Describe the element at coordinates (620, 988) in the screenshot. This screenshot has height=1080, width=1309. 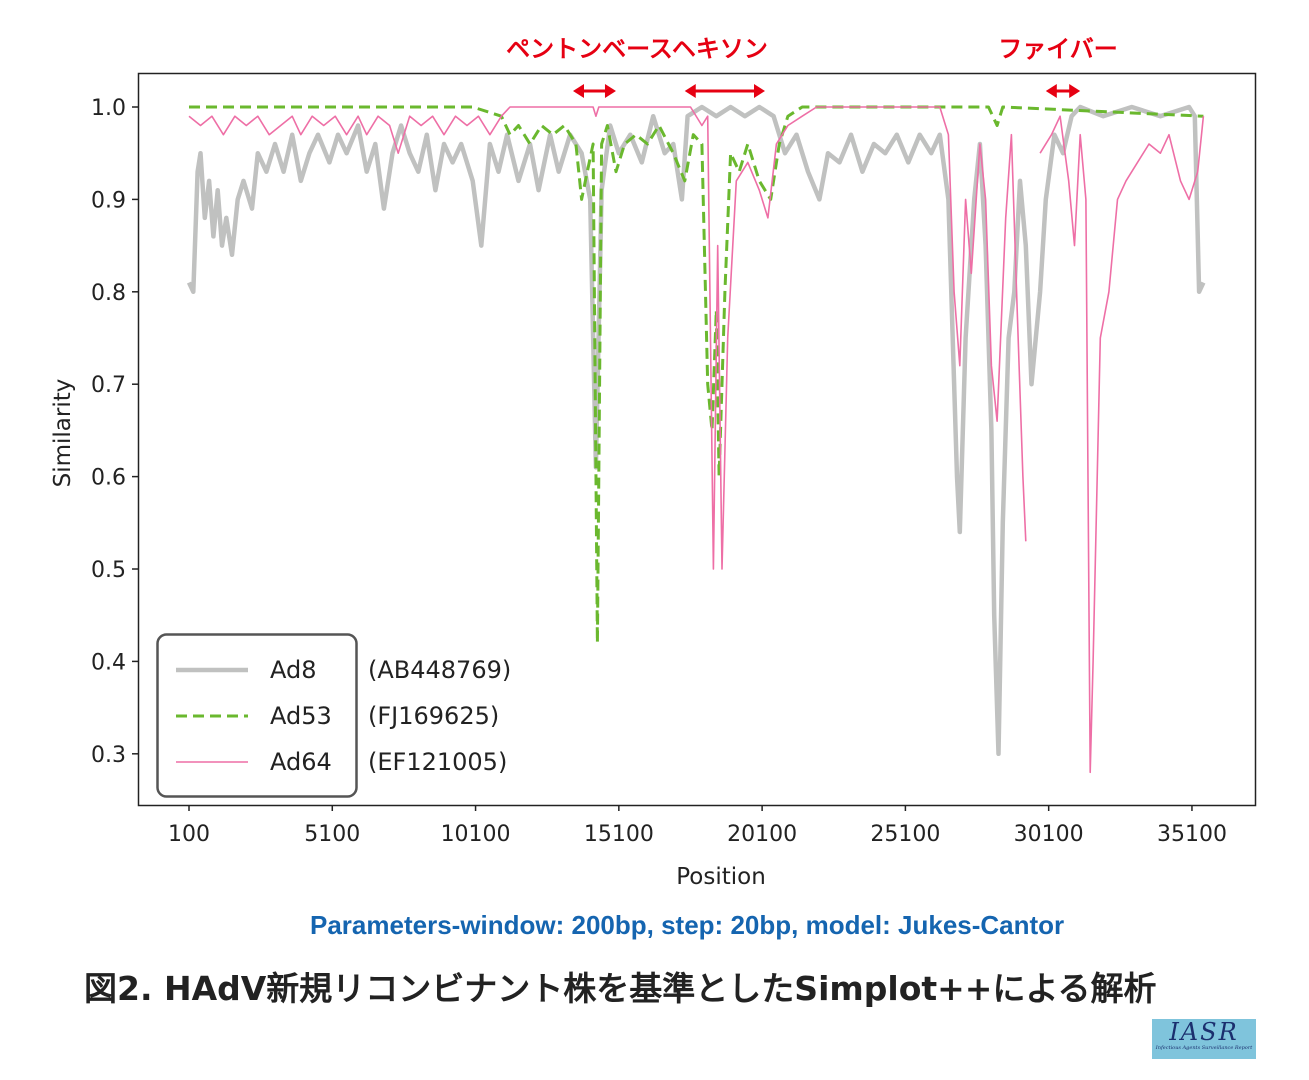
I see `figure-caption: 図2. HAdV新規リコンビナント株を基準としたSimplot++による解析` at that location.